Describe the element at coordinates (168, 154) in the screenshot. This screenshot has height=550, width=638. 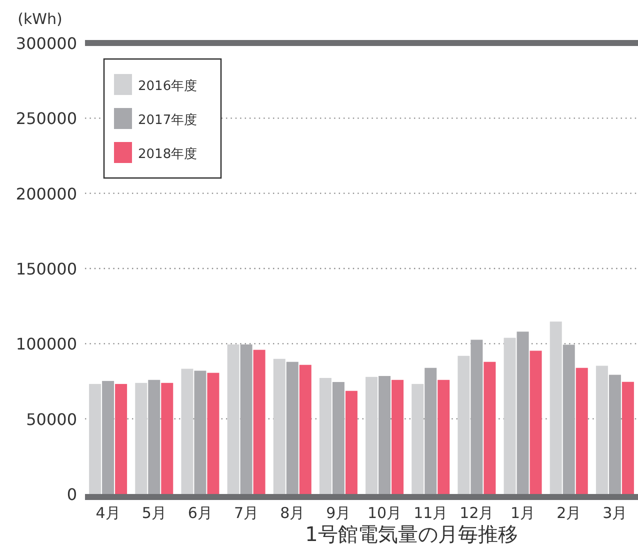
I see `legend-label: 2018年度` at that location.